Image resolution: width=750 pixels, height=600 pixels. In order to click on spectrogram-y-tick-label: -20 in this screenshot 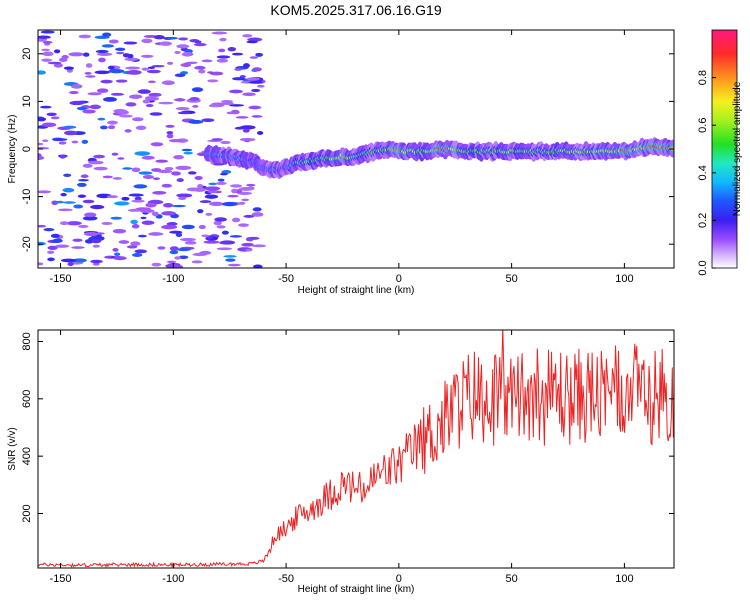, I will do `click(27, 244)`.